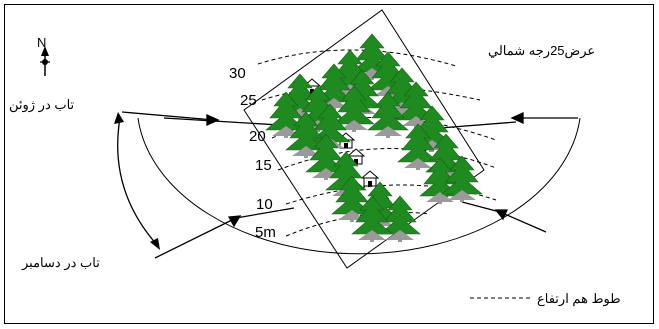 Image resolution: width=659 pixels, height=329 pixels. What do you see at coordinates (370, 178) in the screenshot?
I see `house-icon` at bounding box center [370, 178].